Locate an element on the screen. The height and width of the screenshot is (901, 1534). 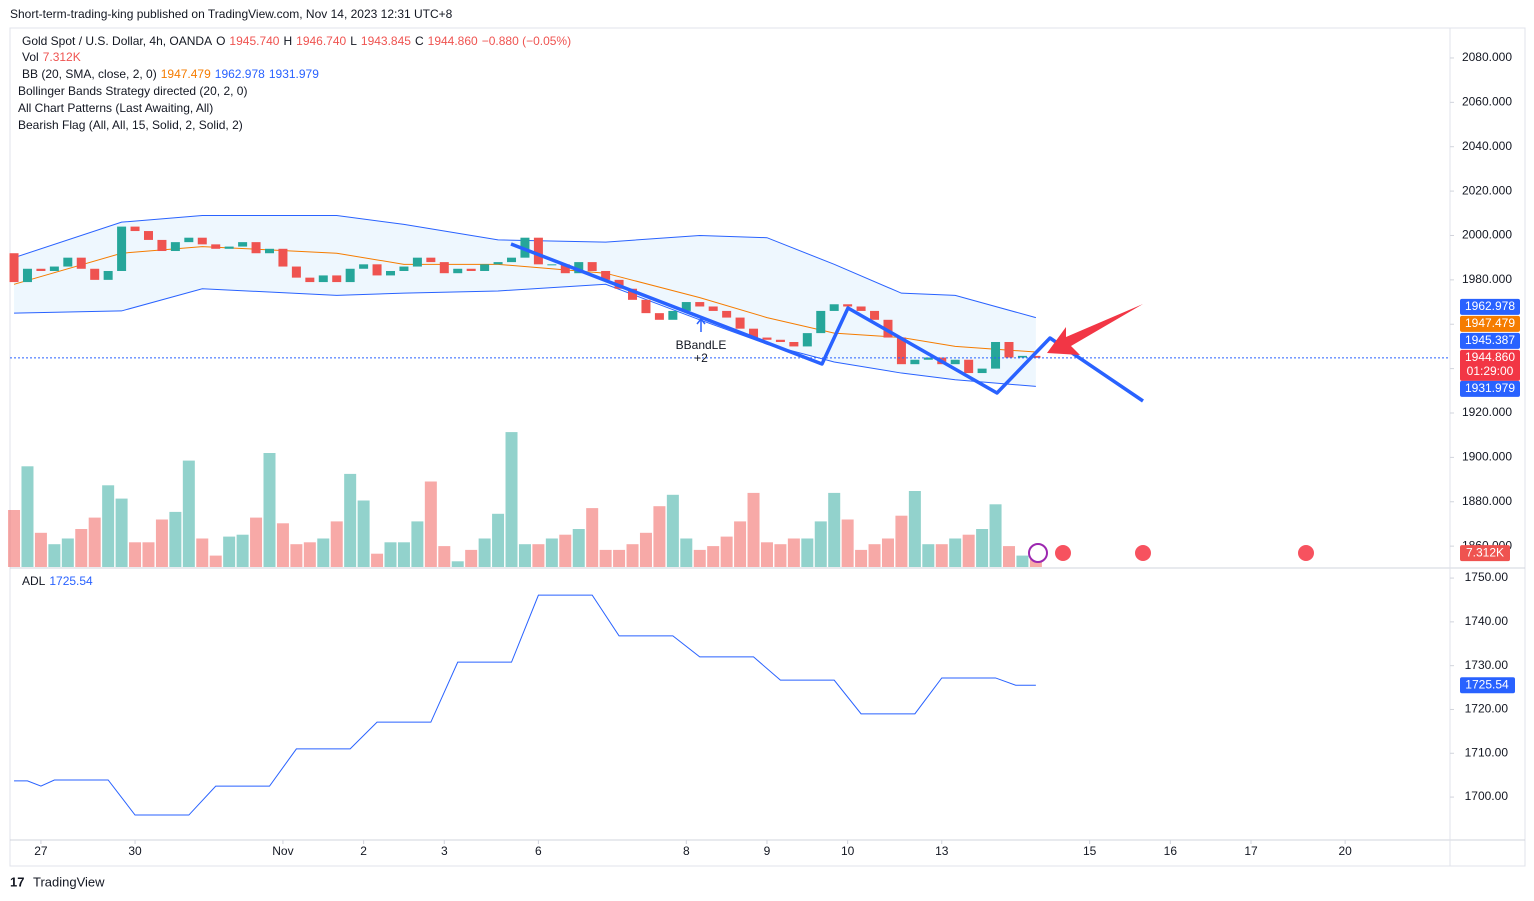
legend-part: 1931.979 is located at coordinates (294, 74).